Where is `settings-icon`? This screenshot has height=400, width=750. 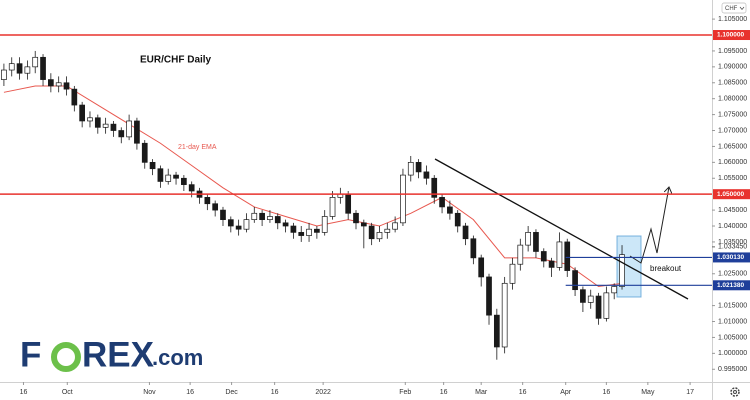
settings-icon is located at coordinates (735, 392).